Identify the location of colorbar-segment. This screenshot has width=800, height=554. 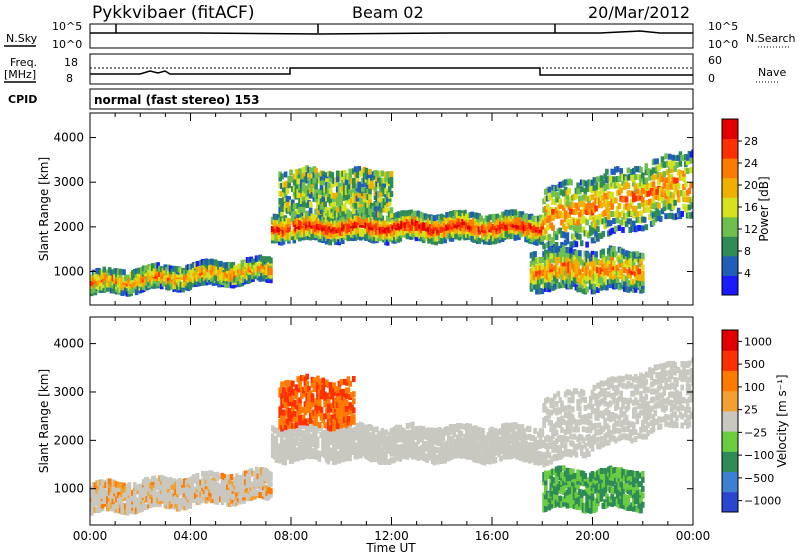
(730, 168).